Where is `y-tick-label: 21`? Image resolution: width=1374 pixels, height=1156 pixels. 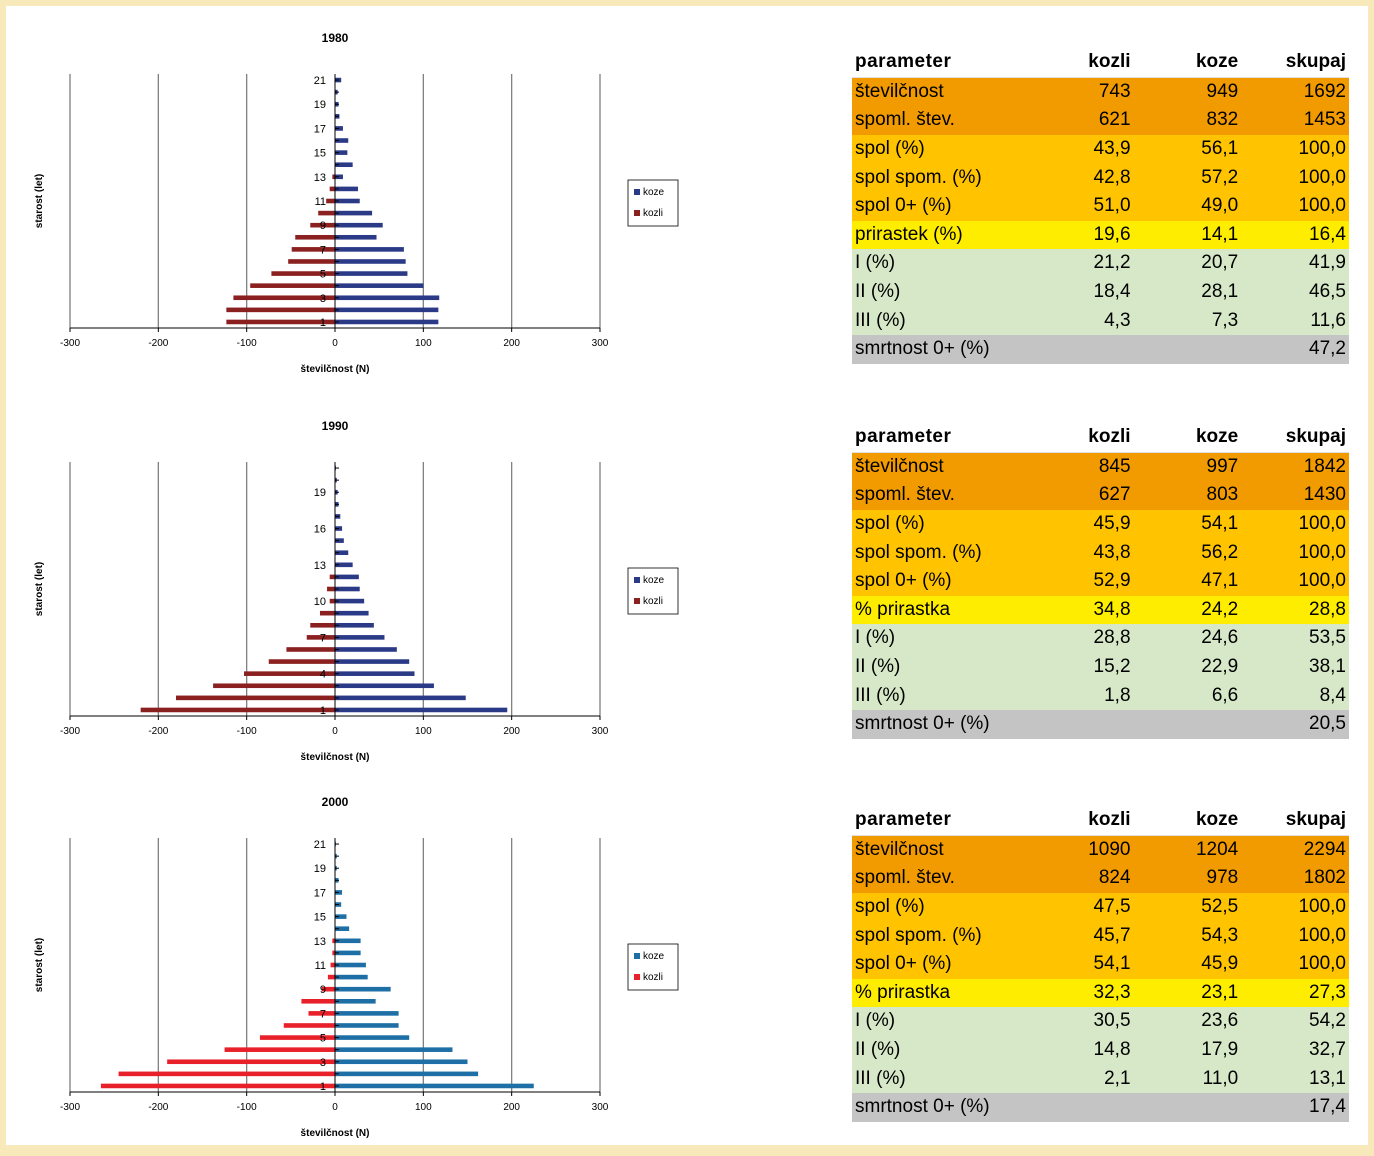 y-tick-label: 21 is located at coordinates (320, 81).